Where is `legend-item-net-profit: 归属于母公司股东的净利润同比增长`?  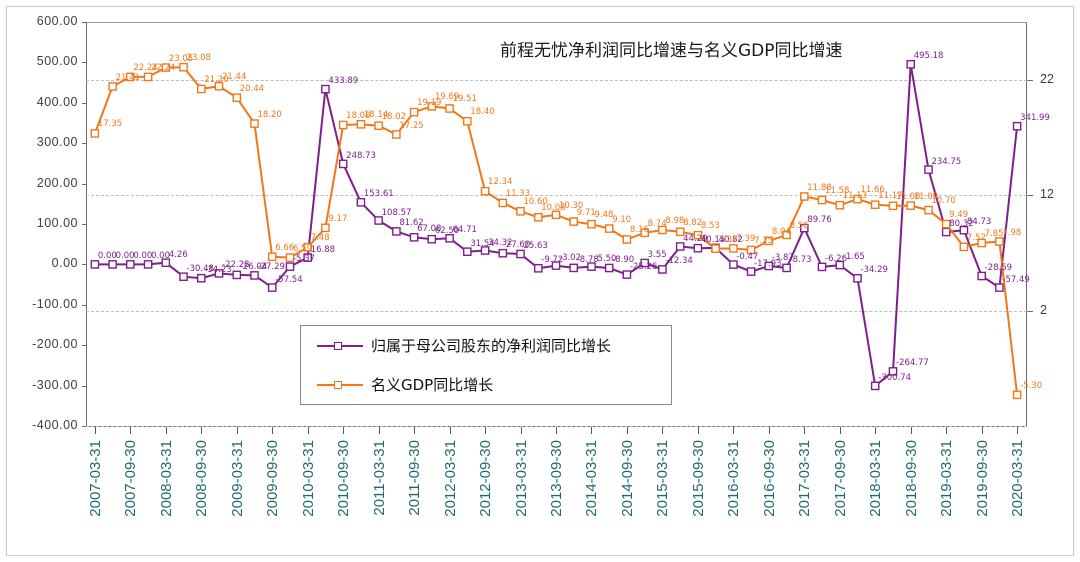
legend-item-net-profit: 归属于母公司股东的净利润同比增长 is located at coordinates (486, 345).